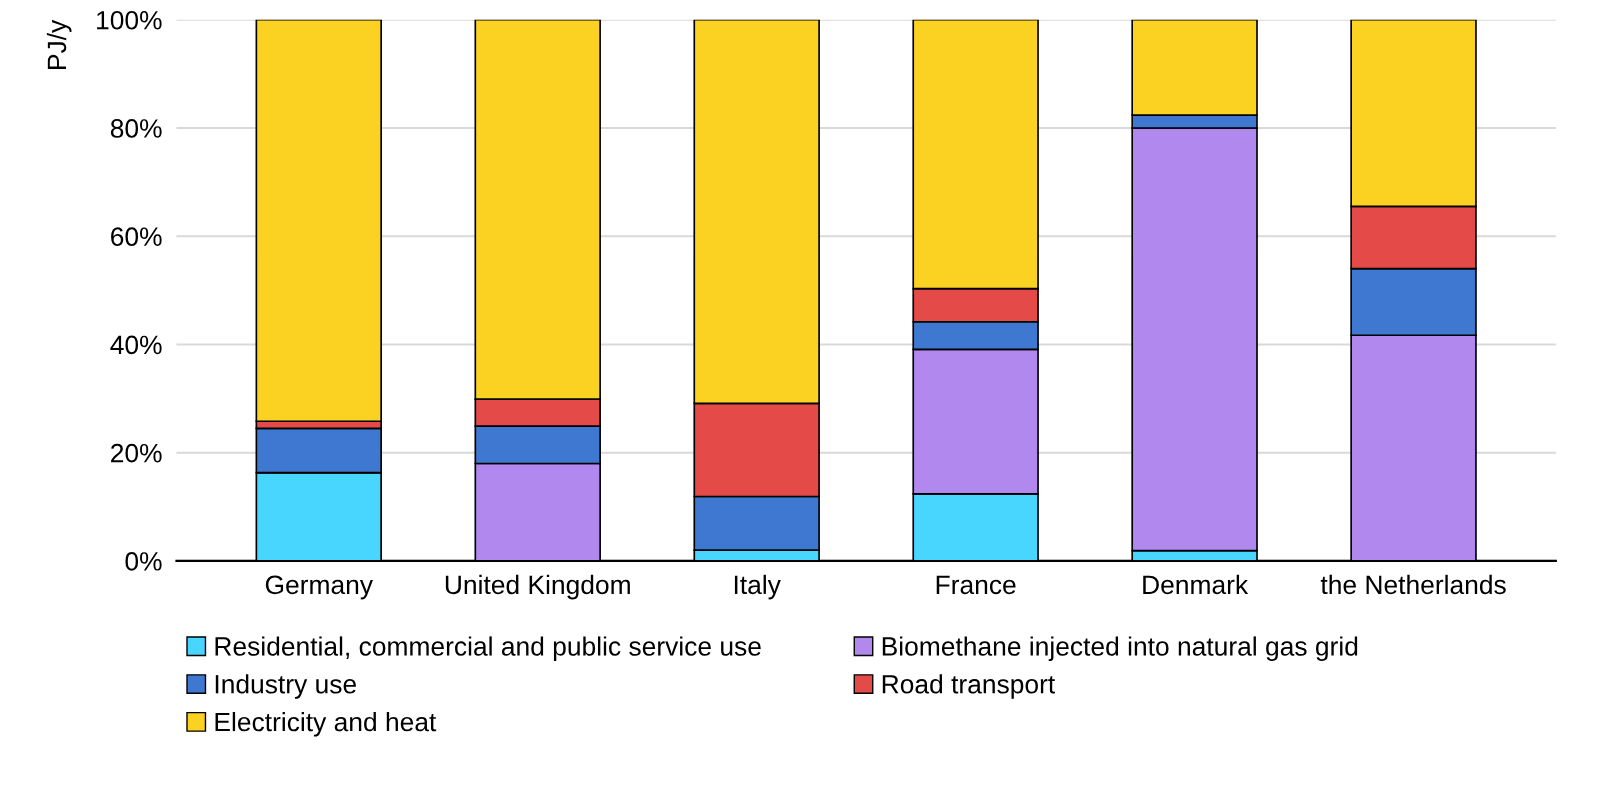 The image size is (1604, 790). What do you see at coordinates (136, 237) in the screenshot?
I see `y-tick-label: 60%` at bounding box center [136, 237].